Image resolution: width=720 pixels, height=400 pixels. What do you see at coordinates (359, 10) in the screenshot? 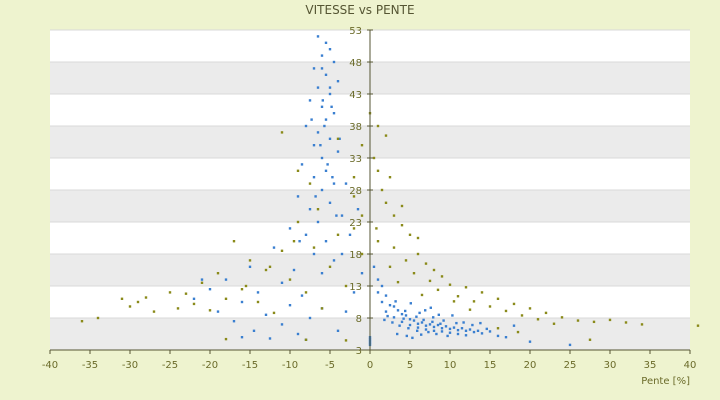
I see `chart-title: VITESSE vs PENTE` at bounding box center [359, 10].